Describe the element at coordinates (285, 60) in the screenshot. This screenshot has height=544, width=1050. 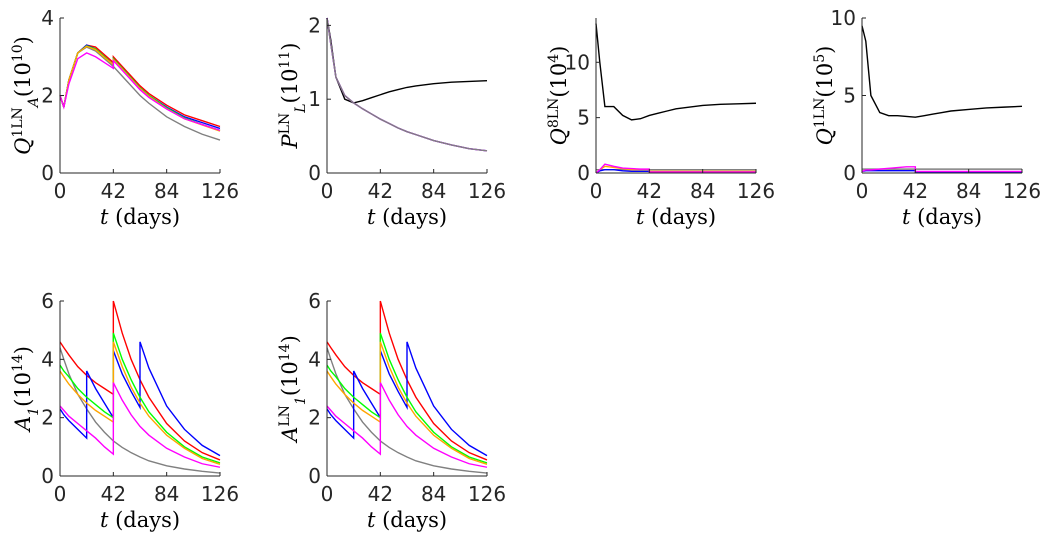
I see `label-part: 11` at that location.